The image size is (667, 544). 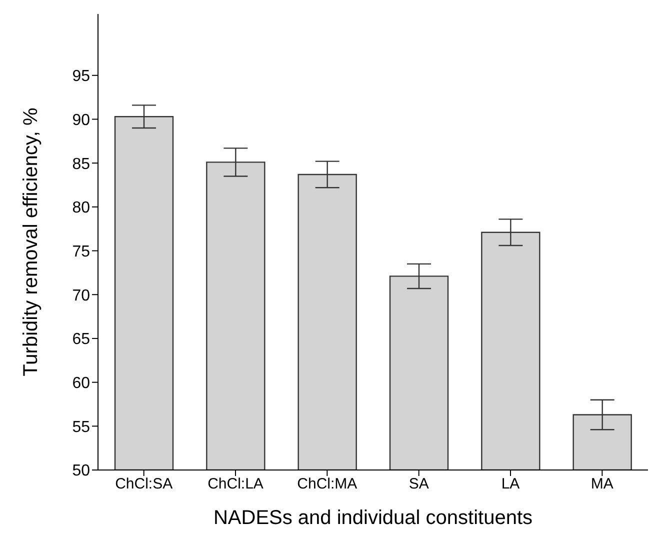 What do you see at coordinates (81, 339) in the screenshot?
I see `y-tick-label: 65` at bounding box center [81, 339].